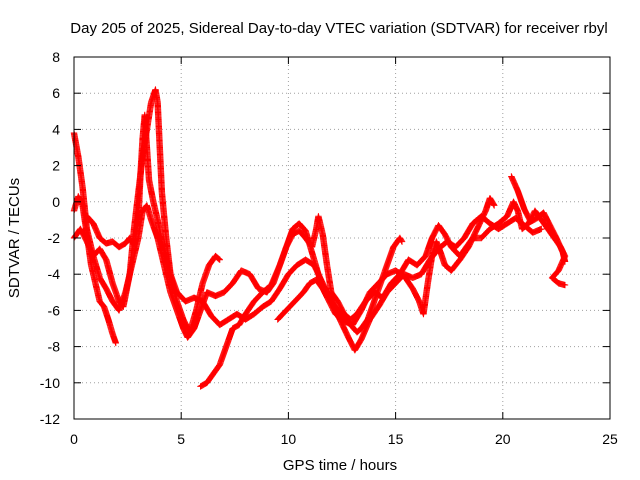 Image resolution: width=640 pixels, height=480 pixels. What do you see at coordinates (56, 202) in the screenshot?
I see `y-tick-label: 0` at bounding box center [56, 202].